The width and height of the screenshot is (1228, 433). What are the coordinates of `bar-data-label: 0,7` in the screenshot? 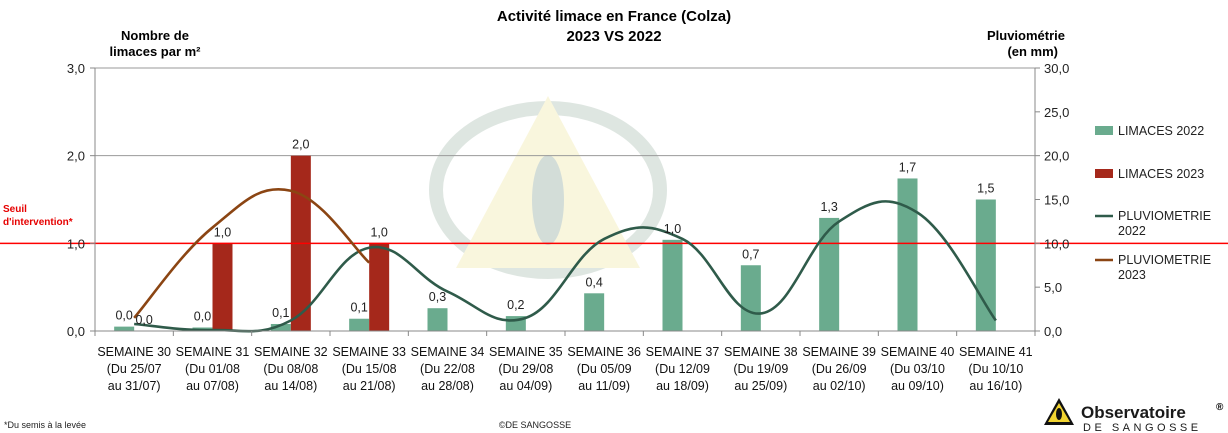 It's located at (750, 254).